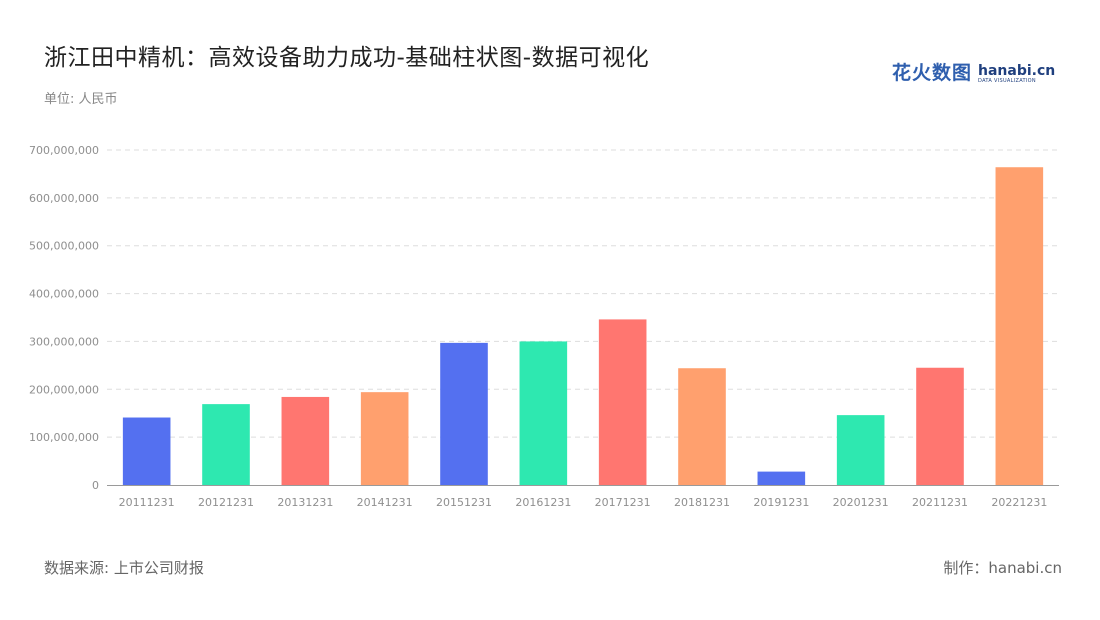 The width and height of the screenshot is (1100, 620). What do you see at coordinates (543, 502) in the screenshot?
I see `x-tick-label: 20161231` at bounding box center [543, 502].